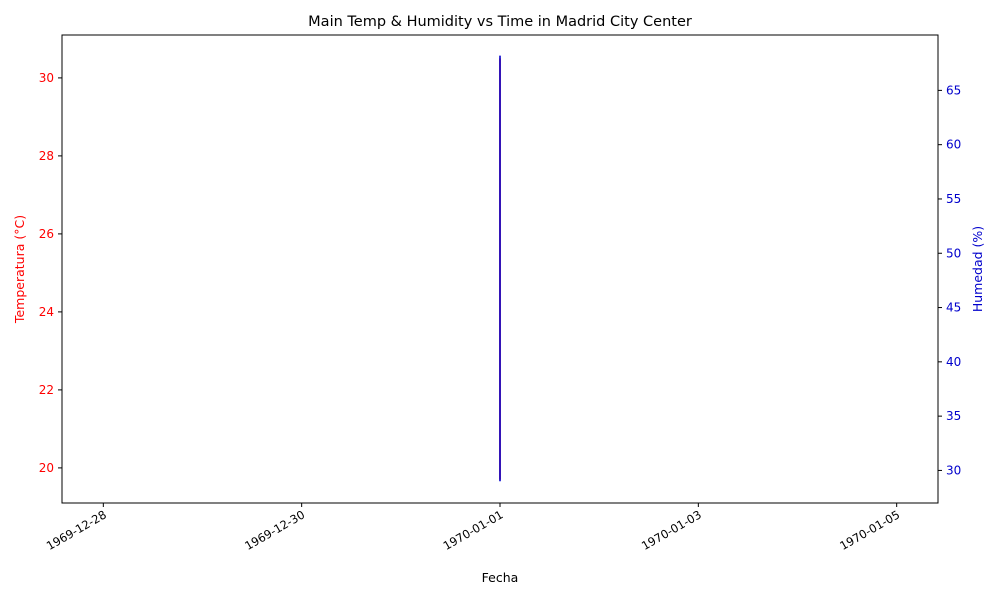 The image size is (1000, 600). What do you see at coordinates (953, 362) in the screenshot?
I see `y-right-tick-label: 40` at bounding box center [953, 362].